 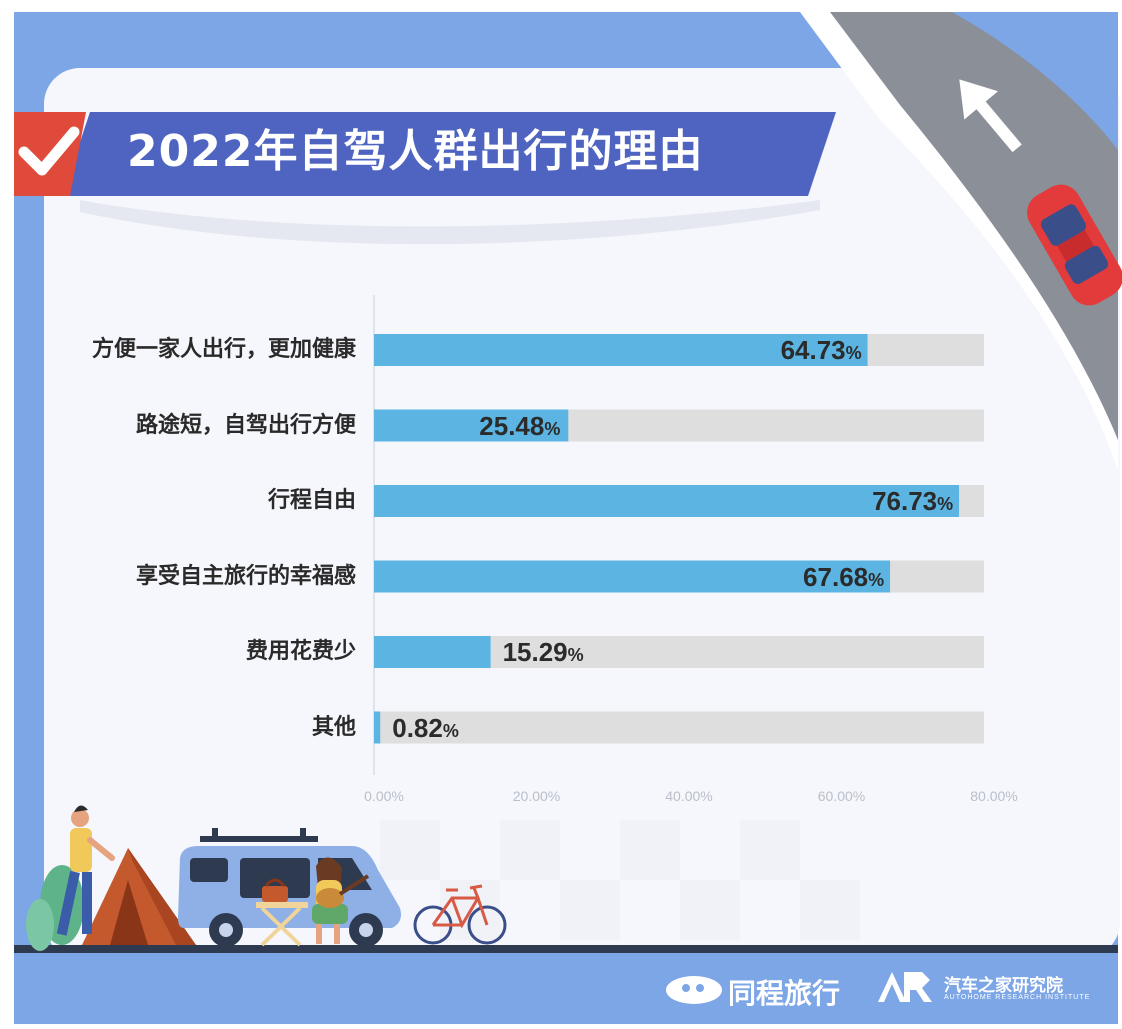 What do you see at coordinates (512, 425) in the screenshot?
I see `value-number: 25.48` at bounding box center [512, 425].